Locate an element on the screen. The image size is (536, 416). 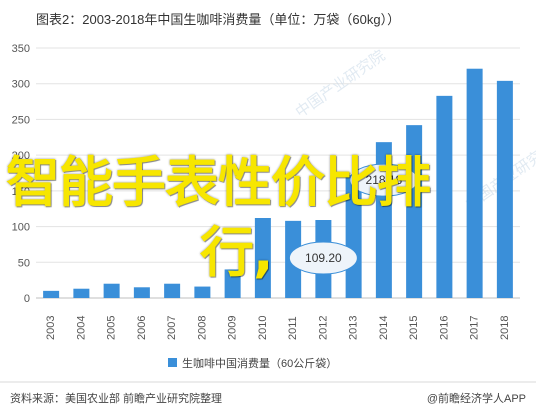
overlay-headline: 智能手表性价比排 is located at coordinates (218, 182).